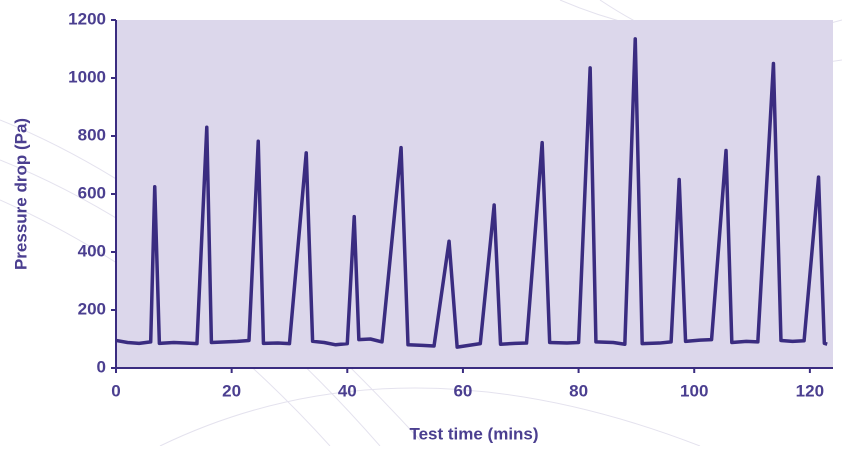 The width and height of the screenshot is (842, 451). I want to click on x-tick-label: 0, so click(115, 390).